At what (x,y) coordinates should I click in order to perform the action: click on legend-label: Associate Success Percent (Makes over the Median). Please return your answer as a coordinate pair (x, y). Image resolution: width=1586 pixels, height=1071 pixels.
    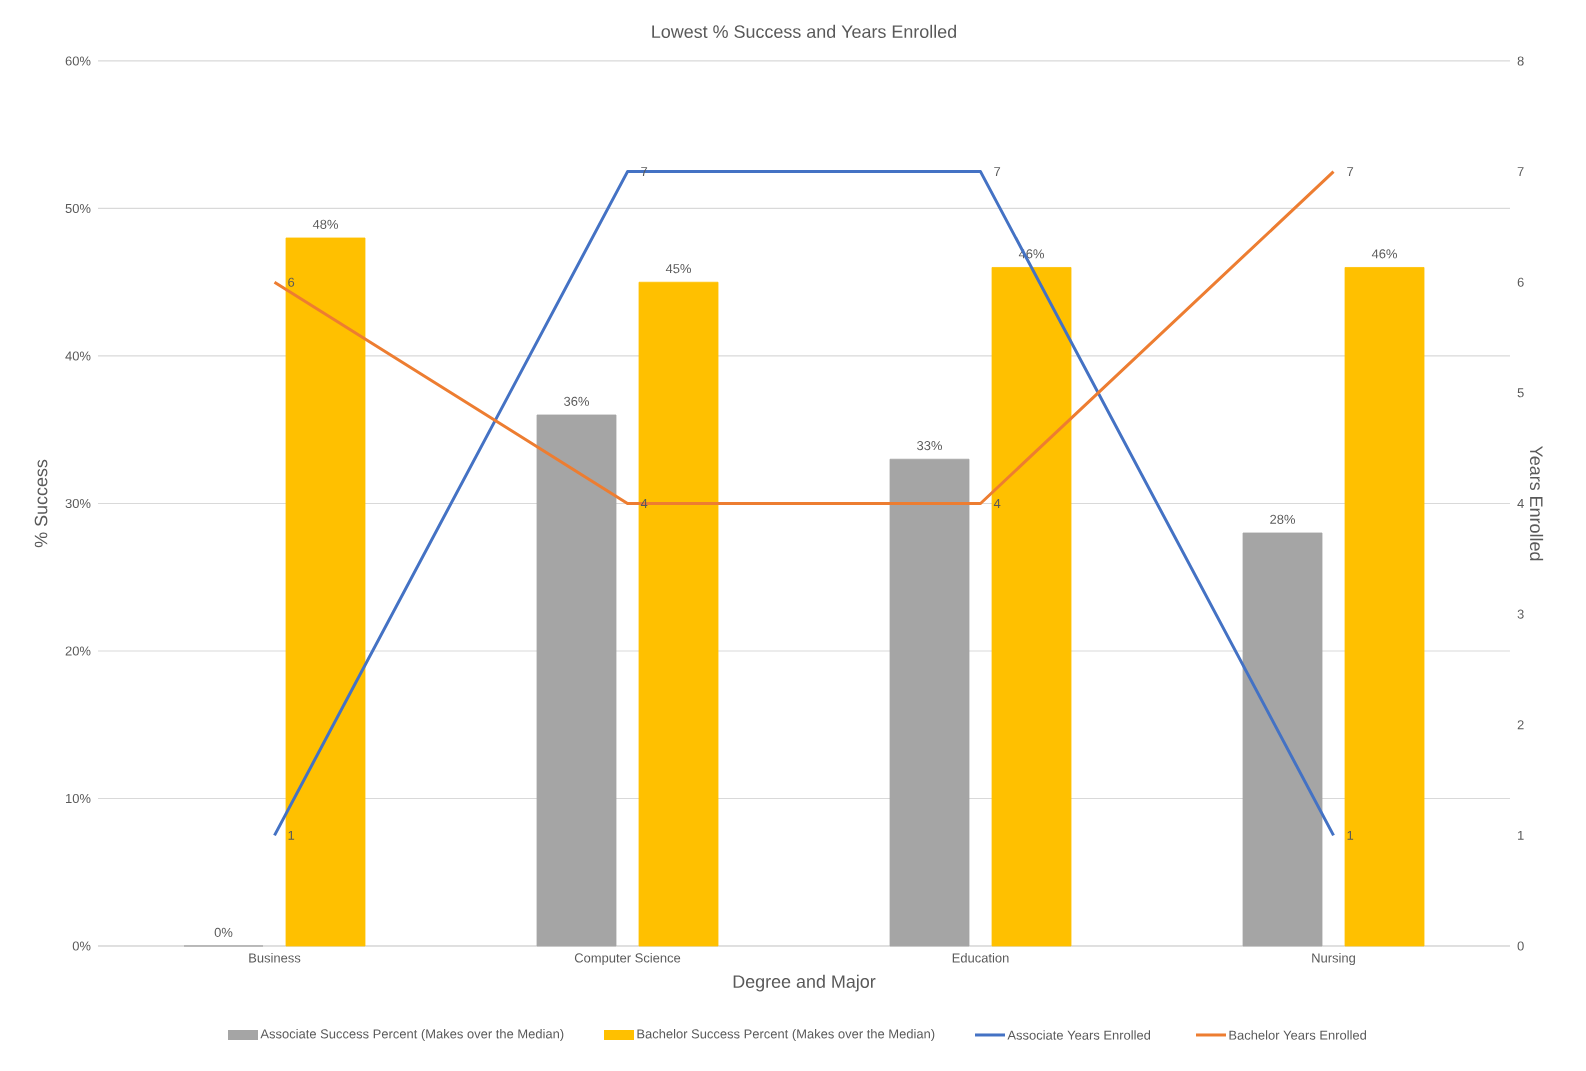
    Looking at the image, I should click on (412, 1035).